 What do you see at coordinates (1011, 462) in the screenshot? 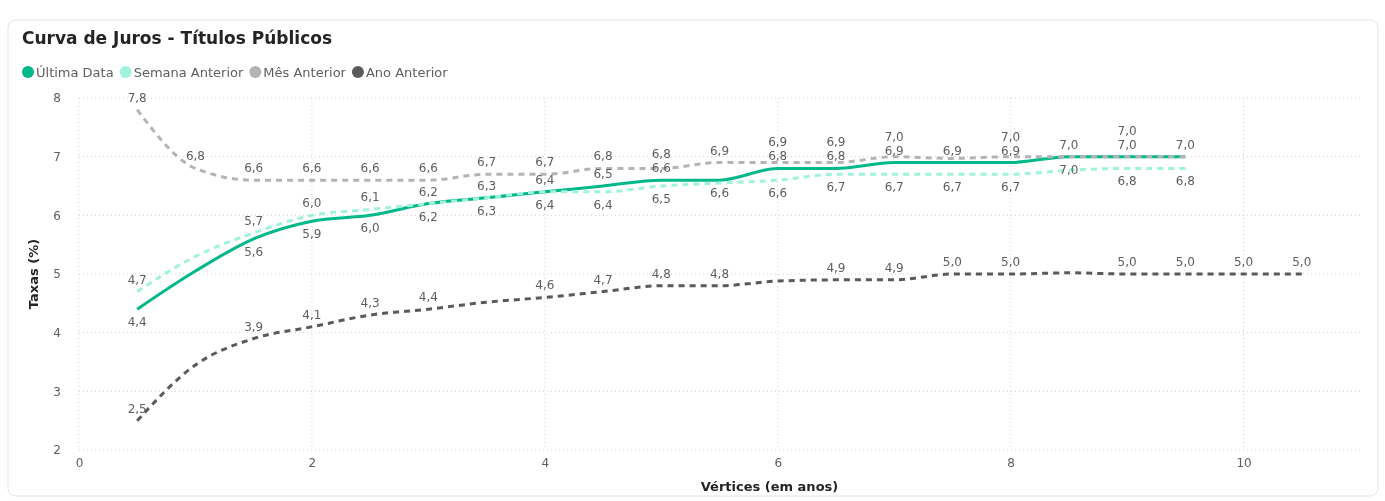
I see `x-tick-label: 8` at bounding box center [1011, 462].